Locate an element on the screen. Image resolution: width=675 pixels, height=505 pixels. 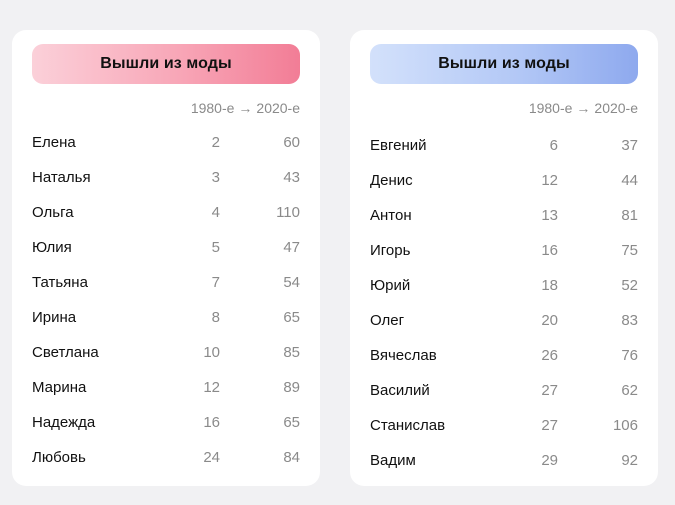
name-cell: Вячеслав is located at coordinates (403, 355).